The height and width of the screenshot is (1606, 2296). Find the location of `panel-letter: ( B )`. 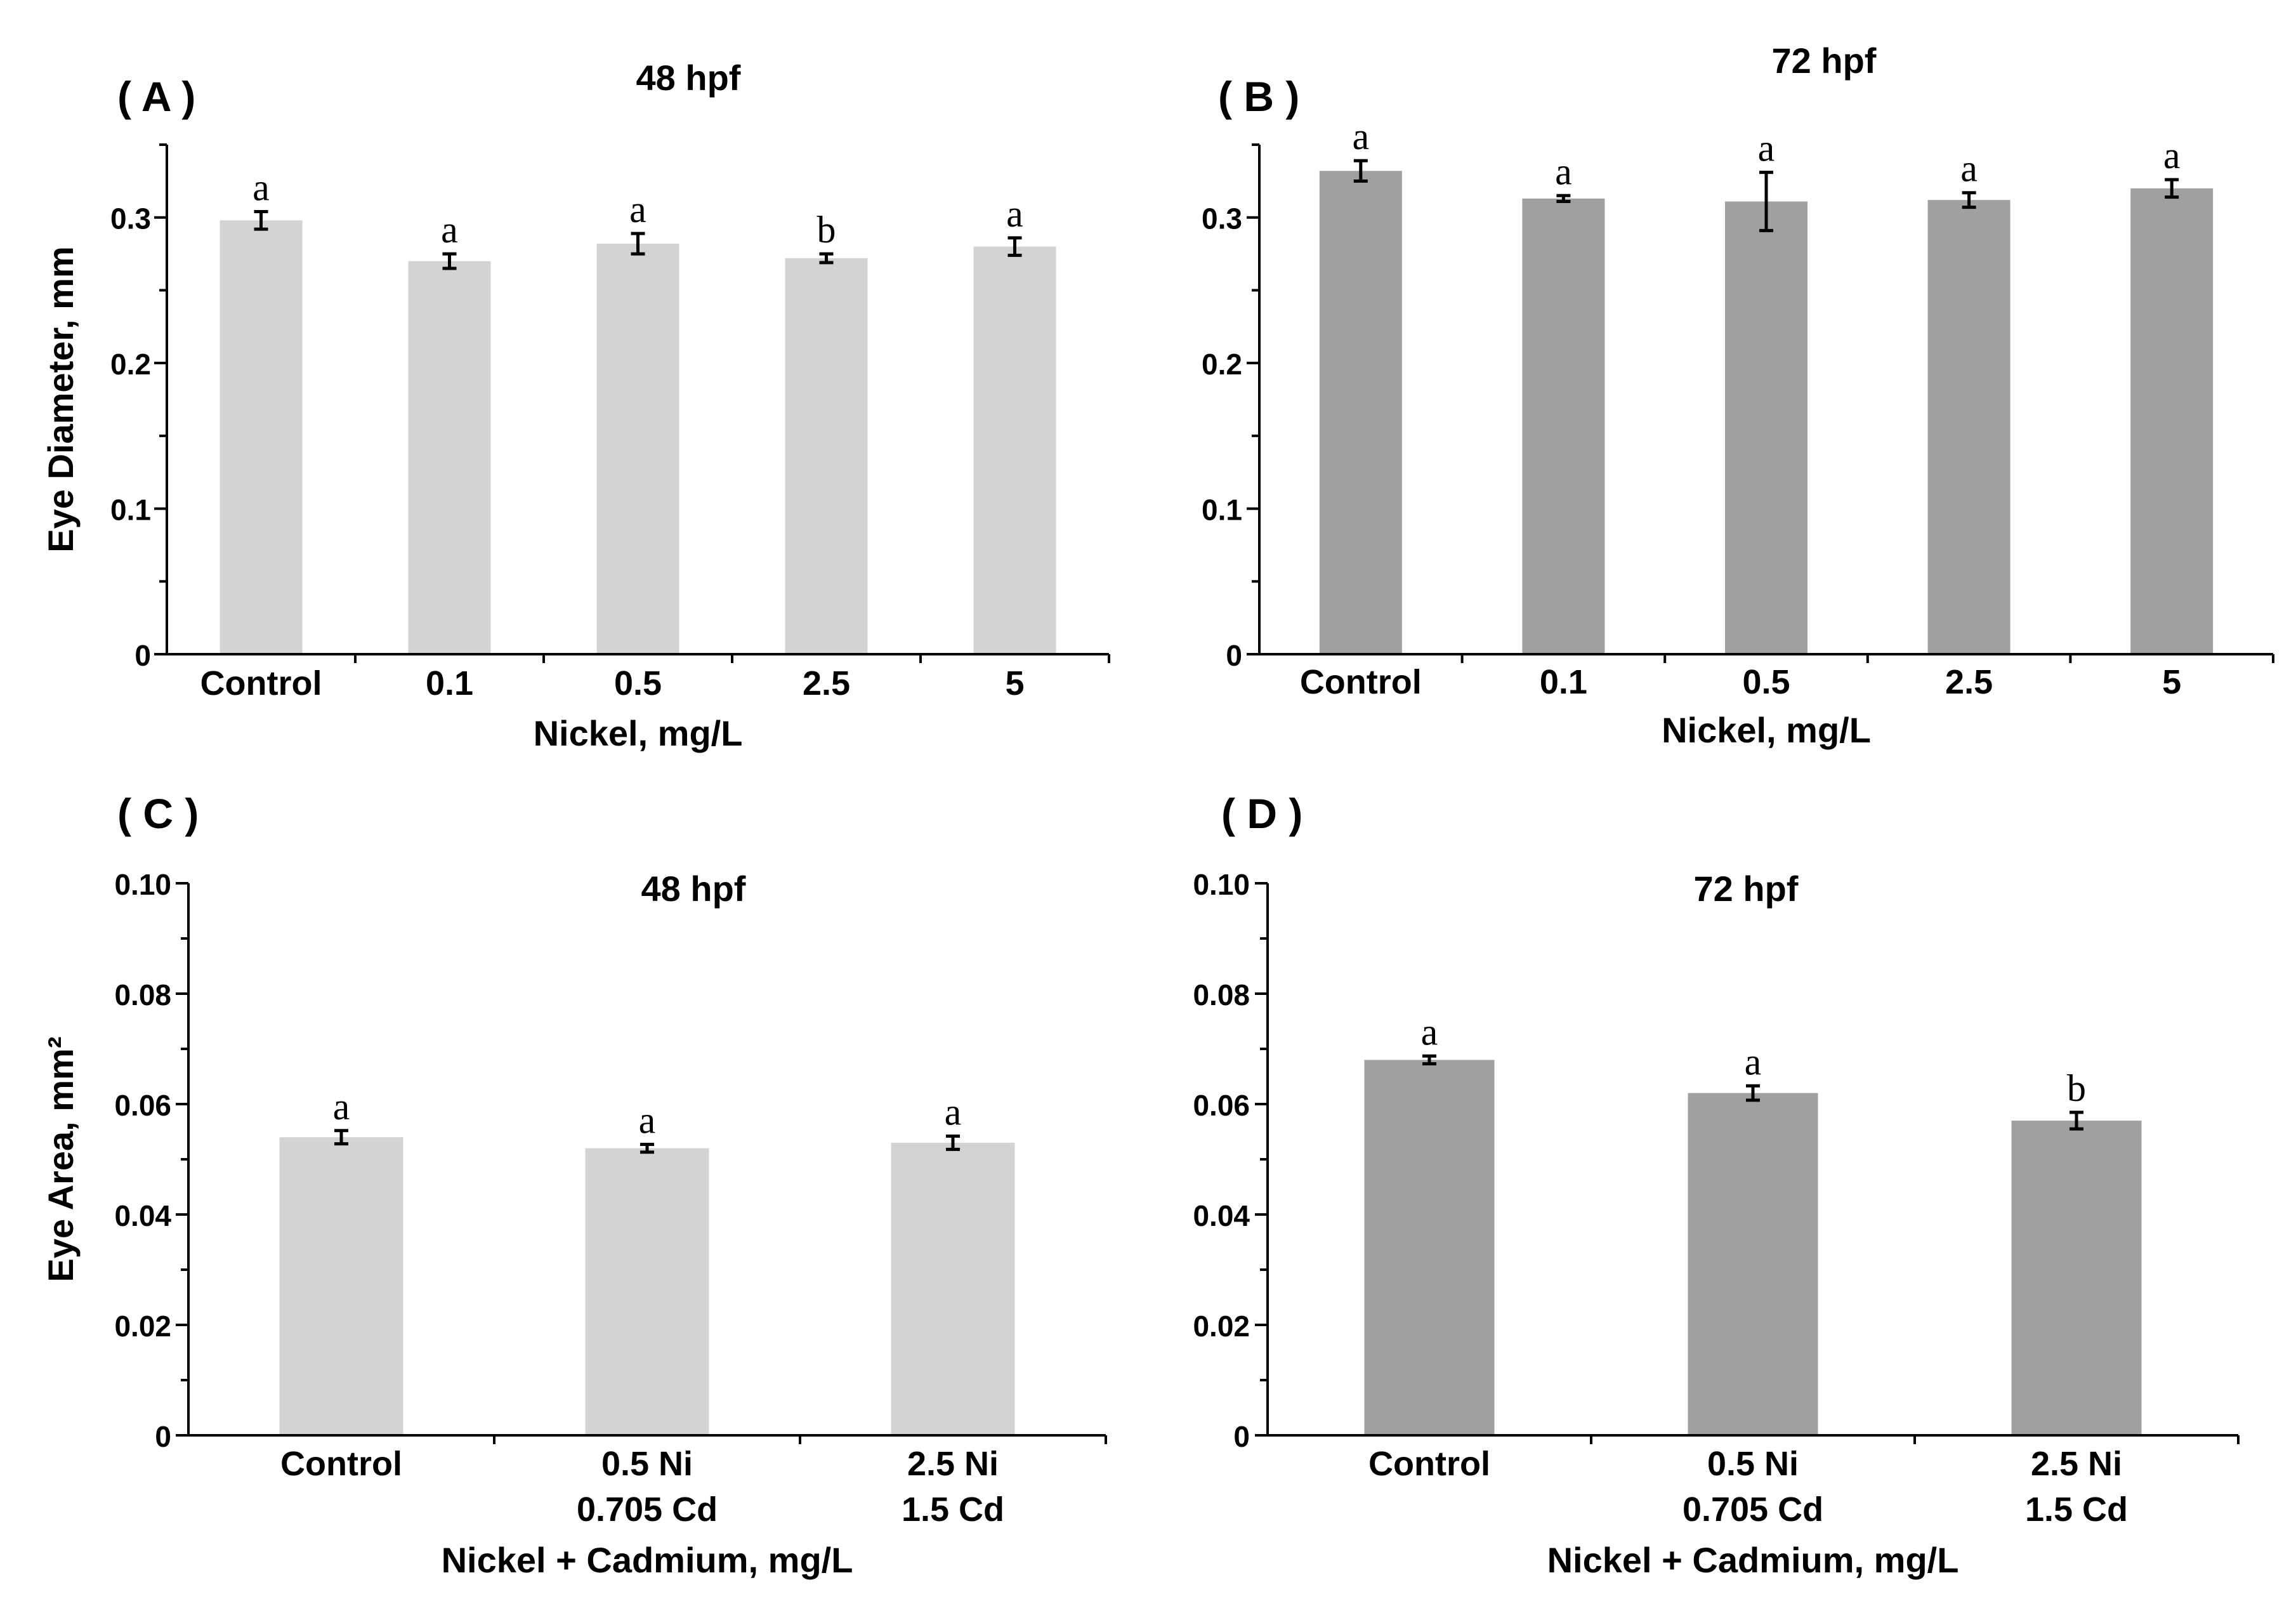

panel-letter: ( B ) is located at coordinates (1258, 96).